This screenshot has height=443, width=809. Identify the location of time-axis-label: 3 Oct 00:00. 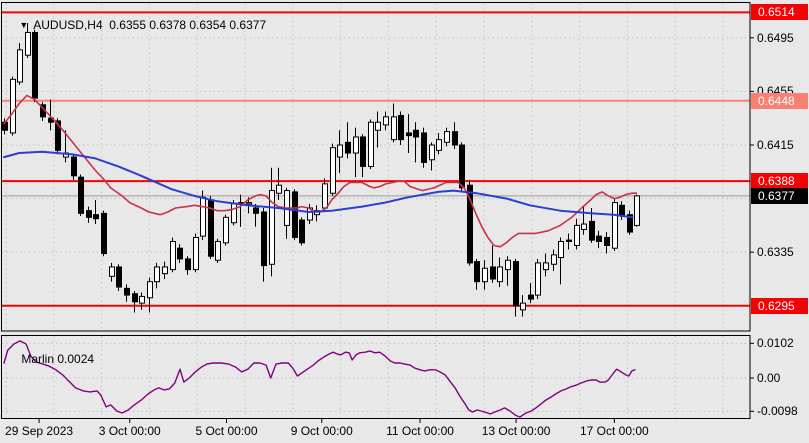
(129, 431).